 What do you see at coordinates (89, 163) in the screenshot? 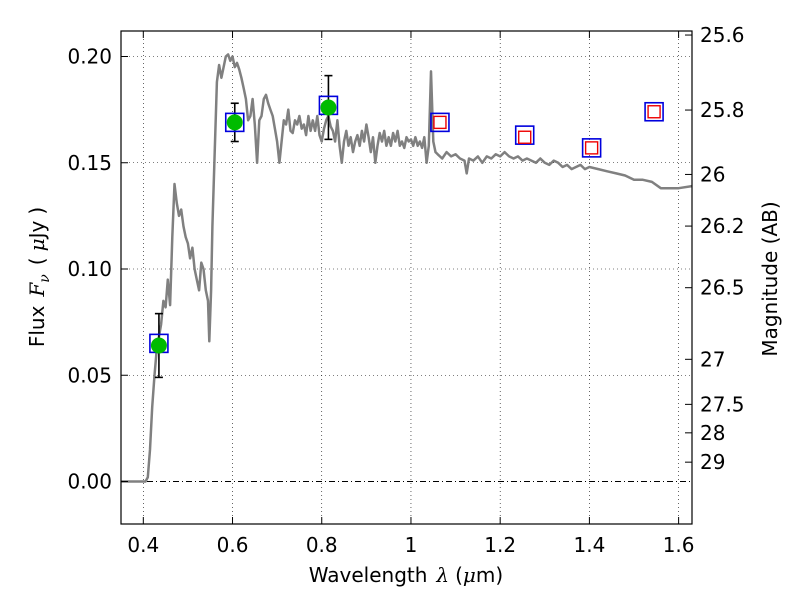
I see `y-tick-label: 0.15` at bounding box center [89, 163].